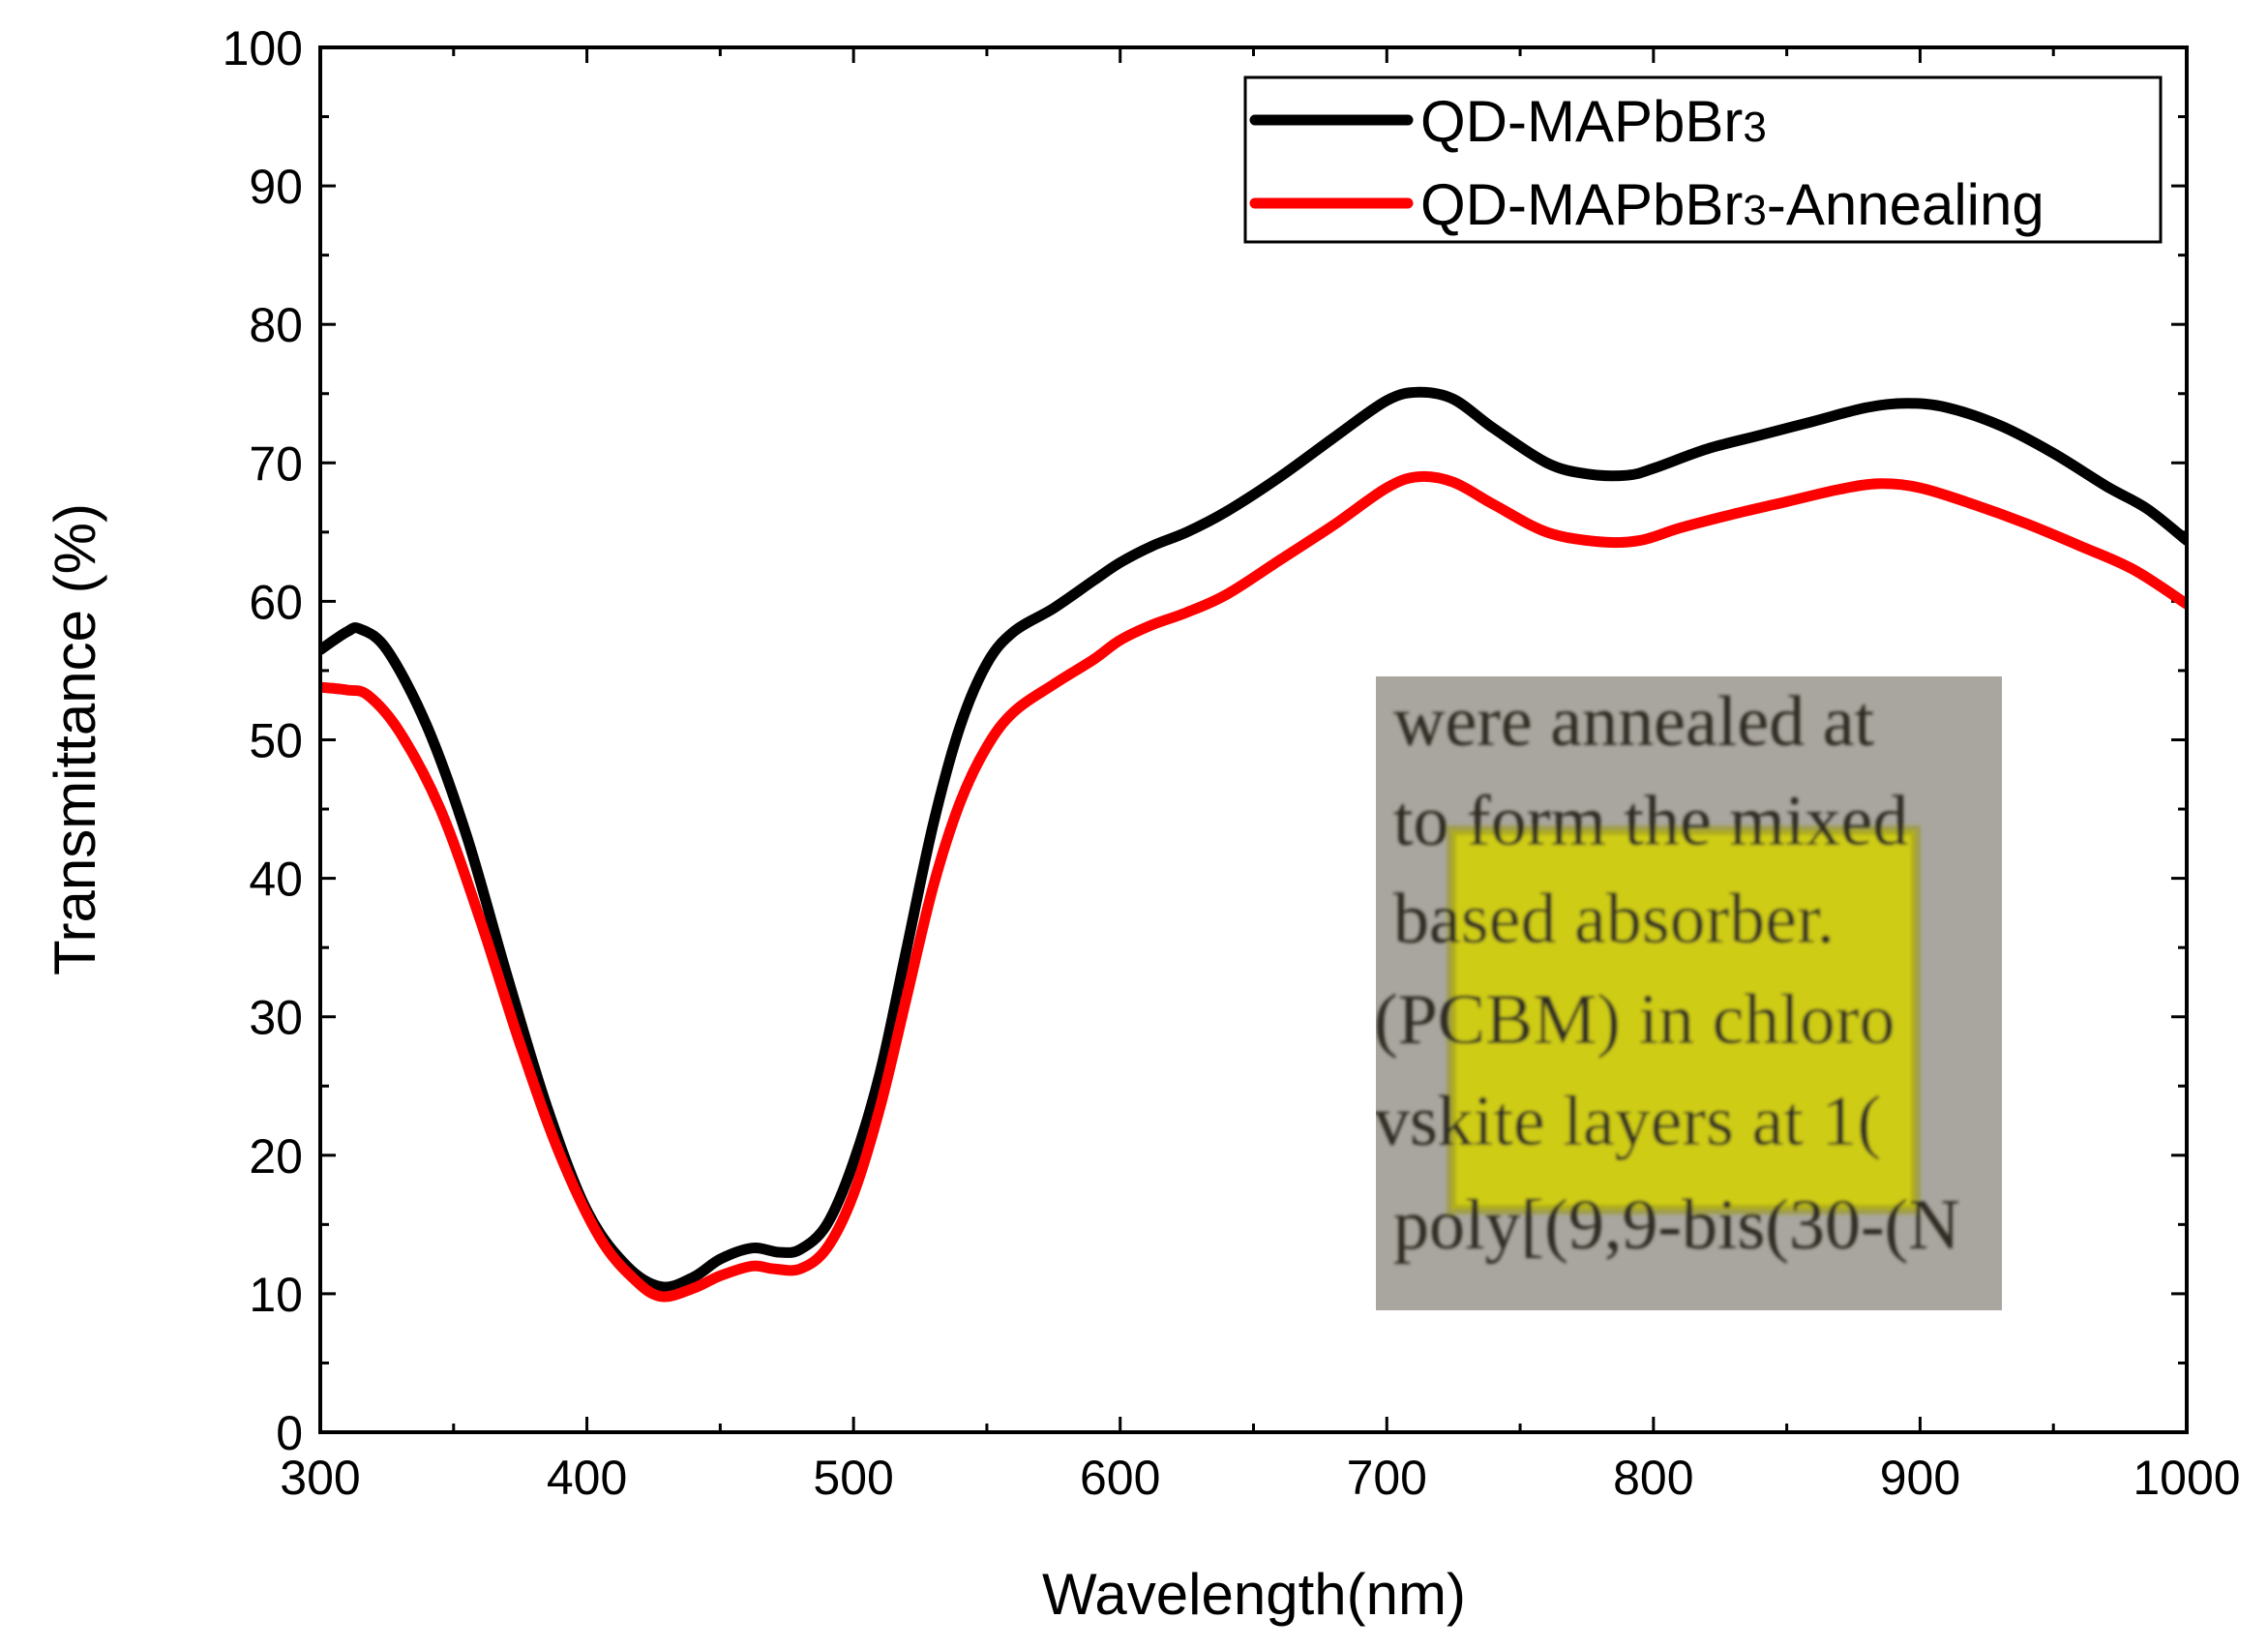  Describe the element at coordinates (276, 463) in the screenshot. I see `y-tick-label: 70` at that location.